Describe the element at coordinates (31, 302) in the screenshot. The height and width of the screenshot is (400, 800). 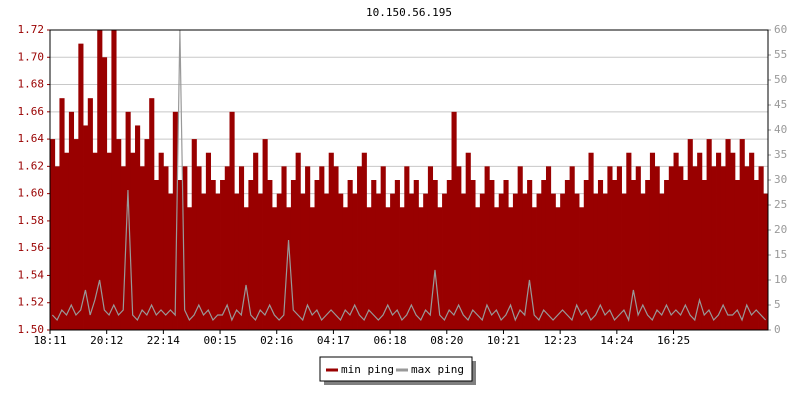
I see `y-tick-label: 1.52` at that location.